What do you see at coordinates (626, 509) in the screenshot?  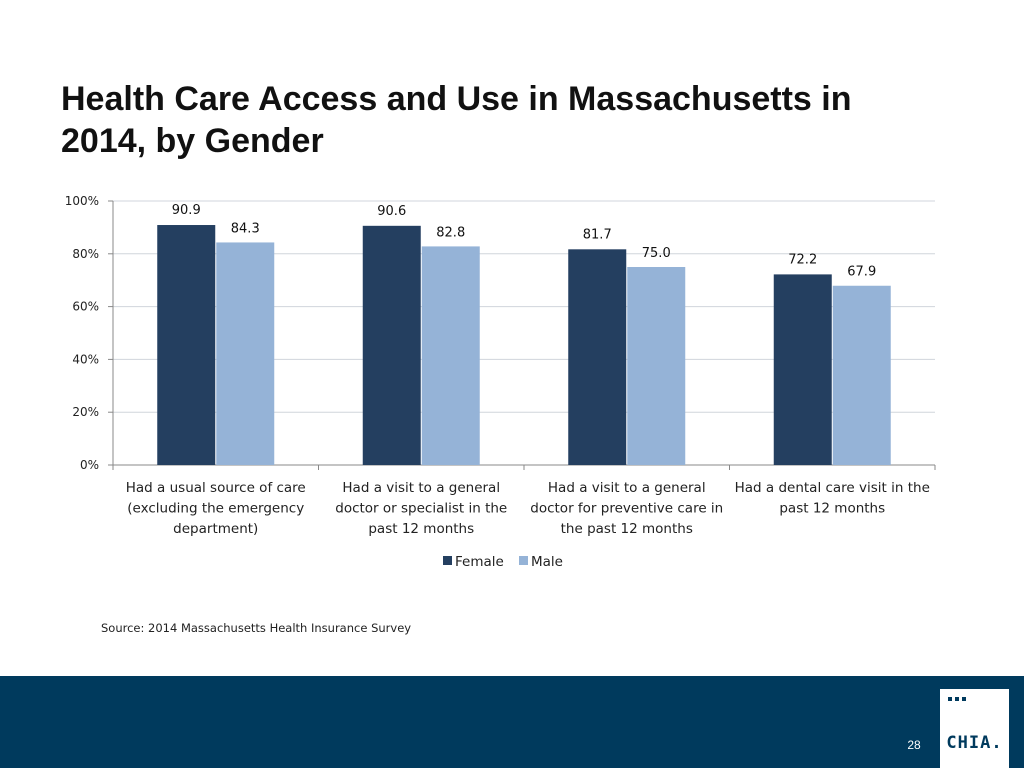 I see `category-label: doctor for preventive care in` at bounding box center [626, 509].